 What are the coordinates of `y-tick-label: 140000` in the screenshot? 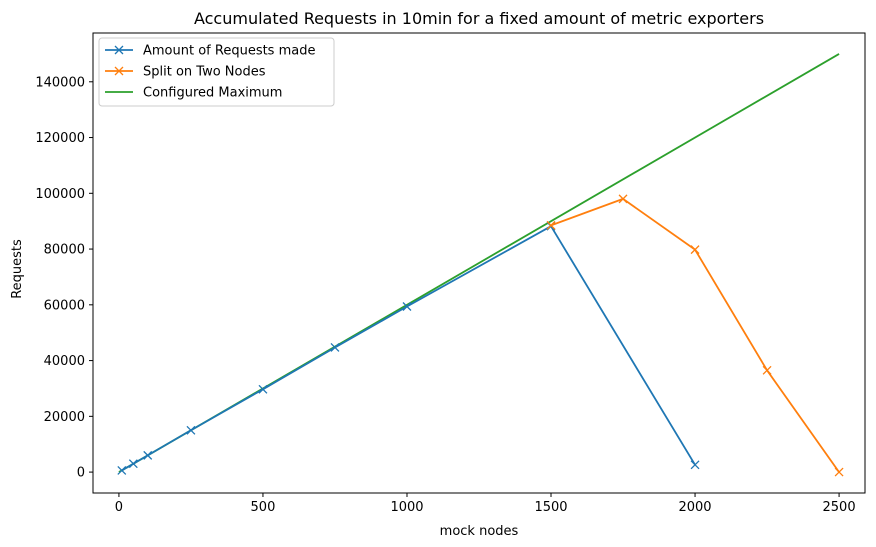 It's located at (60, 82).